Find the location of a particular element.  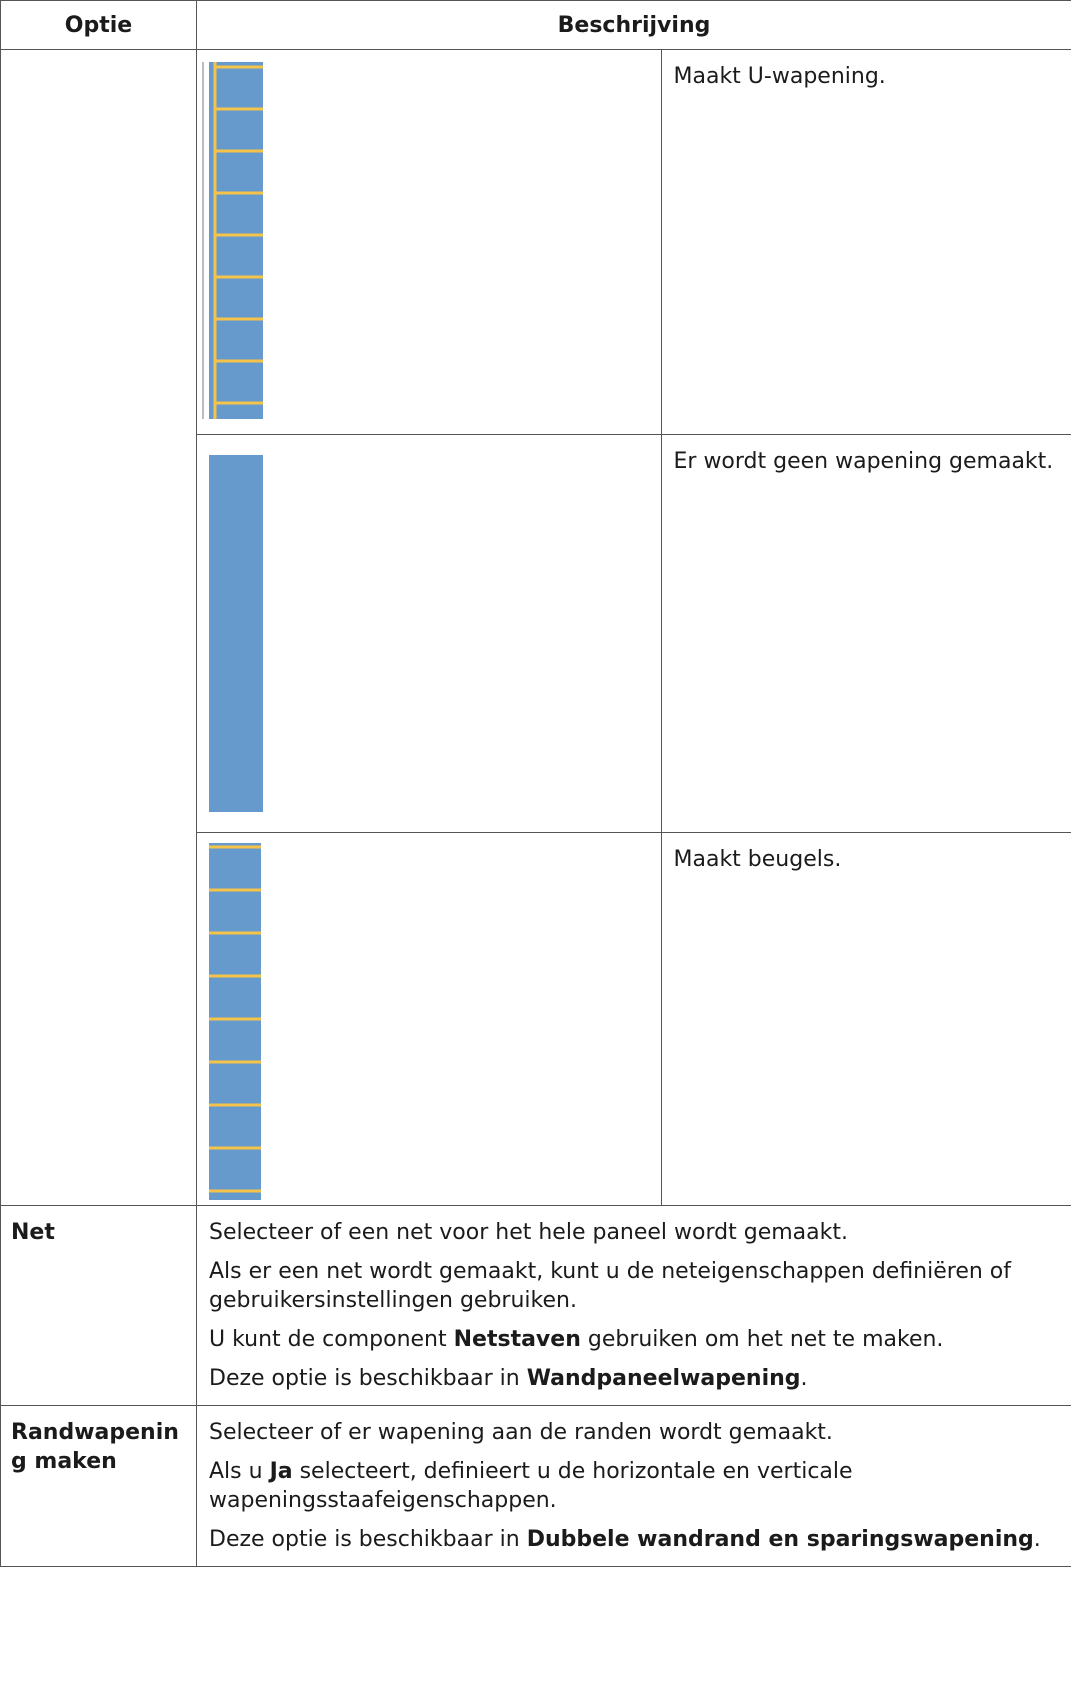

option-label: Randwapening maken is located at coordinates (95, 1447).